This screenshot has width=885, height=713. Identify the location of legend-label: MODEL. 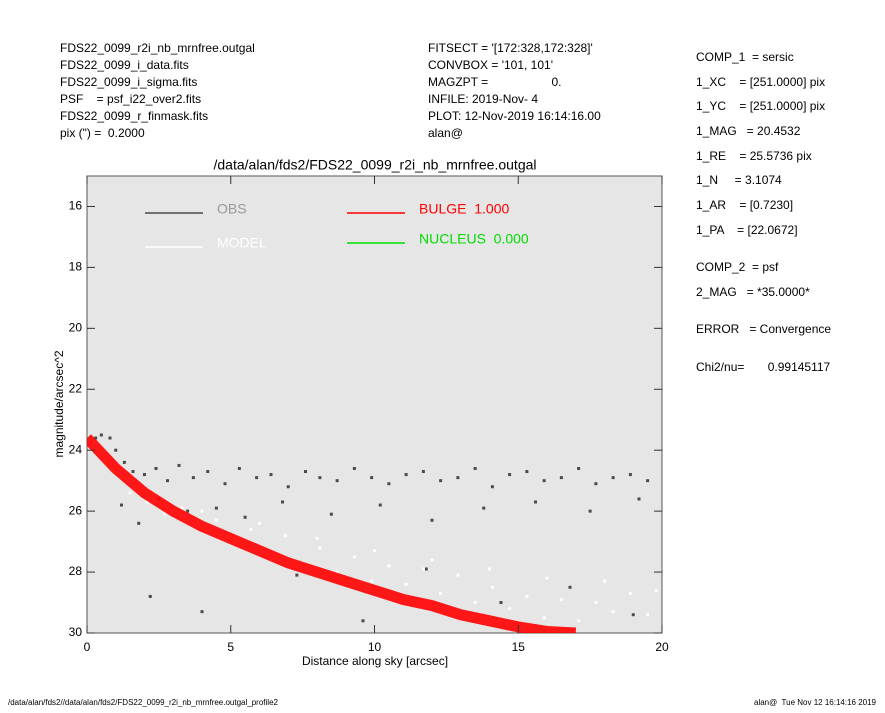
(242, 243).